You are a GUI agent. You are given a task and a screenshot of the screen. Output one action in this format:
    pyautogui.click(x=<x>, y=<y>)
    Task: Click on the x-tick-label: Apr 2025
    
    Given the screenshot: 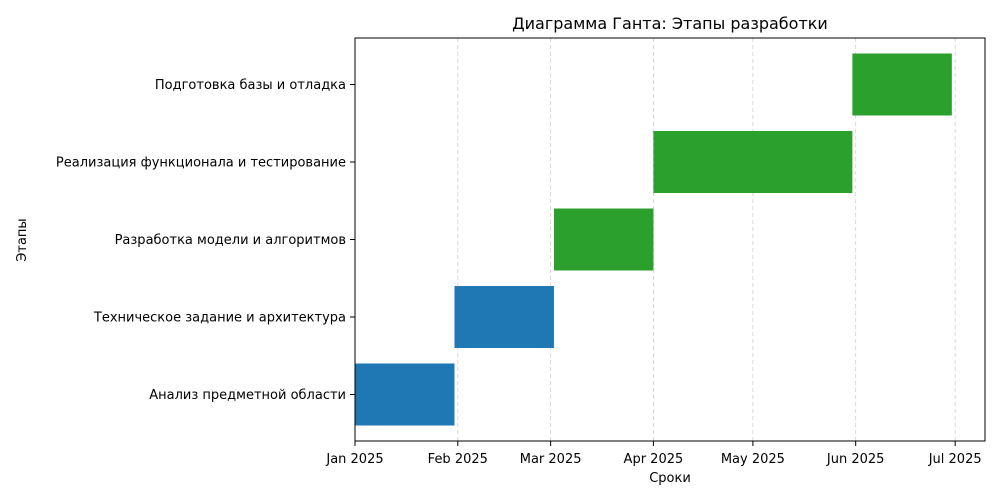 What is the action you would take?
    pyautogui.click(x=654, y=459)
    